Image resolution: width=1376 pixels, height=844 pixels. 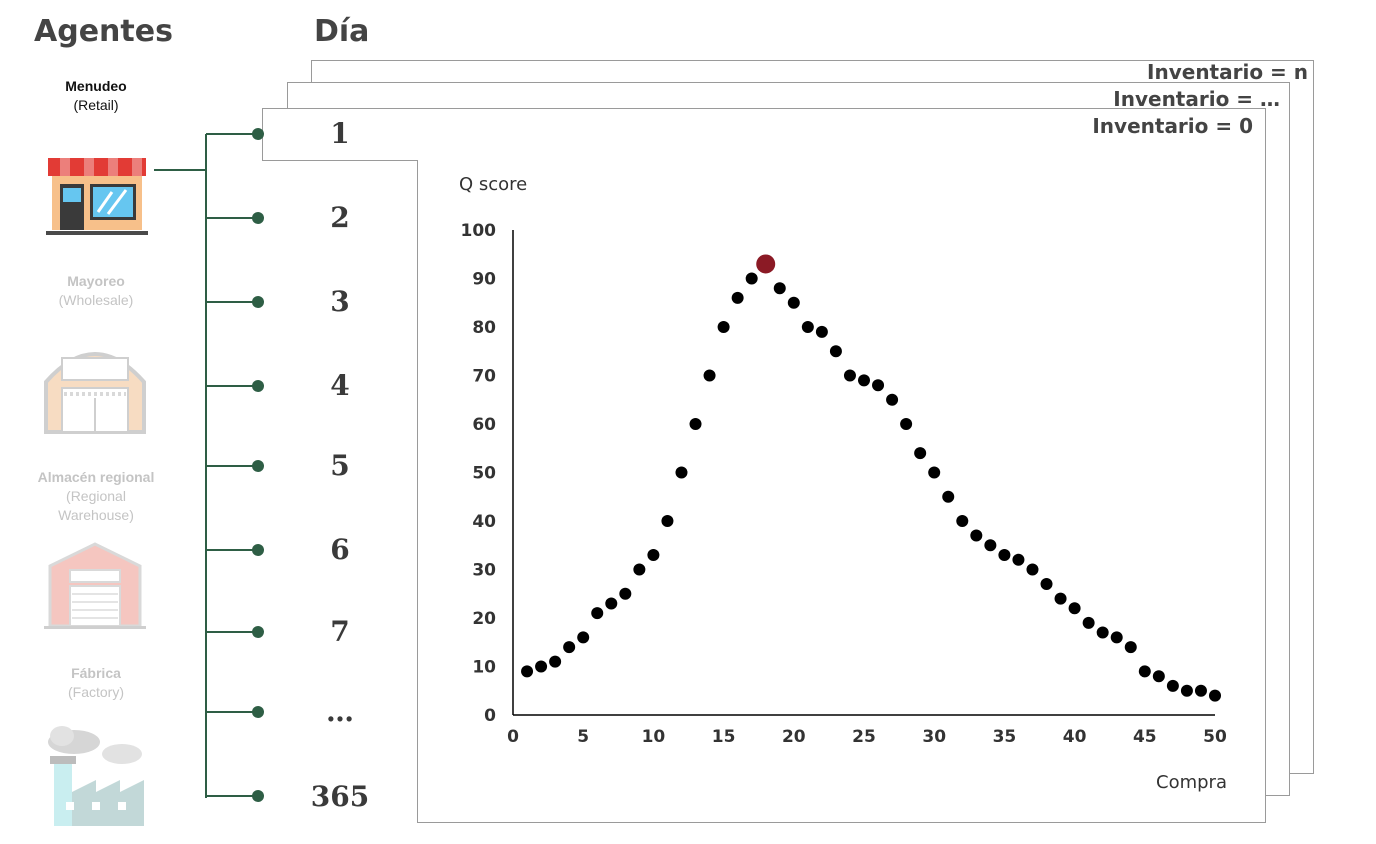 What do you see at coordinates (1075, 737) in the screenshot?
I see `x-tick-label: 40` at bounding box center [1075, 737].